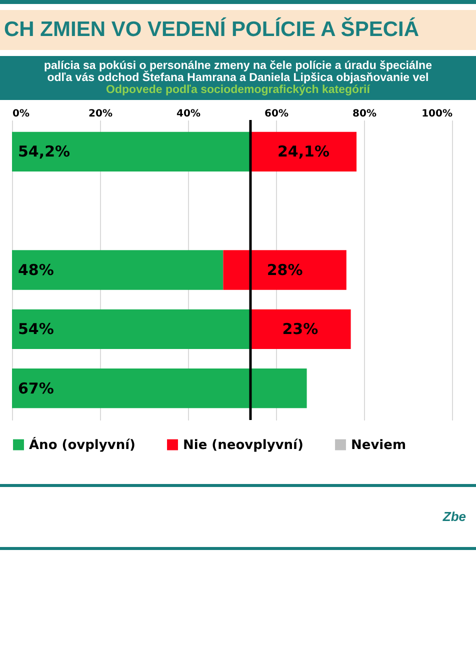  I want to click on legend-label: Neviem, so click(378, 445).